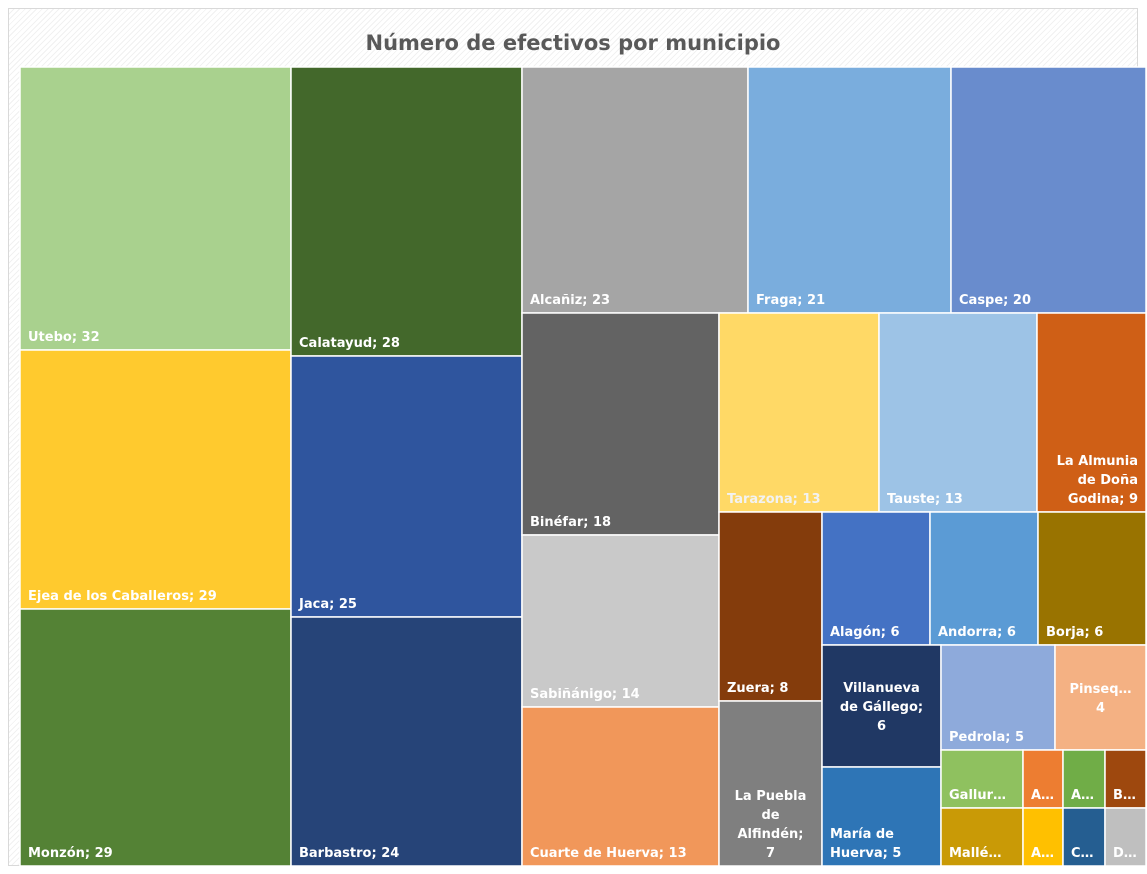 This screenshot has height=874, width=1147. What do you see at coordinates (573, 43) in the screenshot?
I see `chart-title: Número de efectivos por municipio` at bounding box center [573, 43].